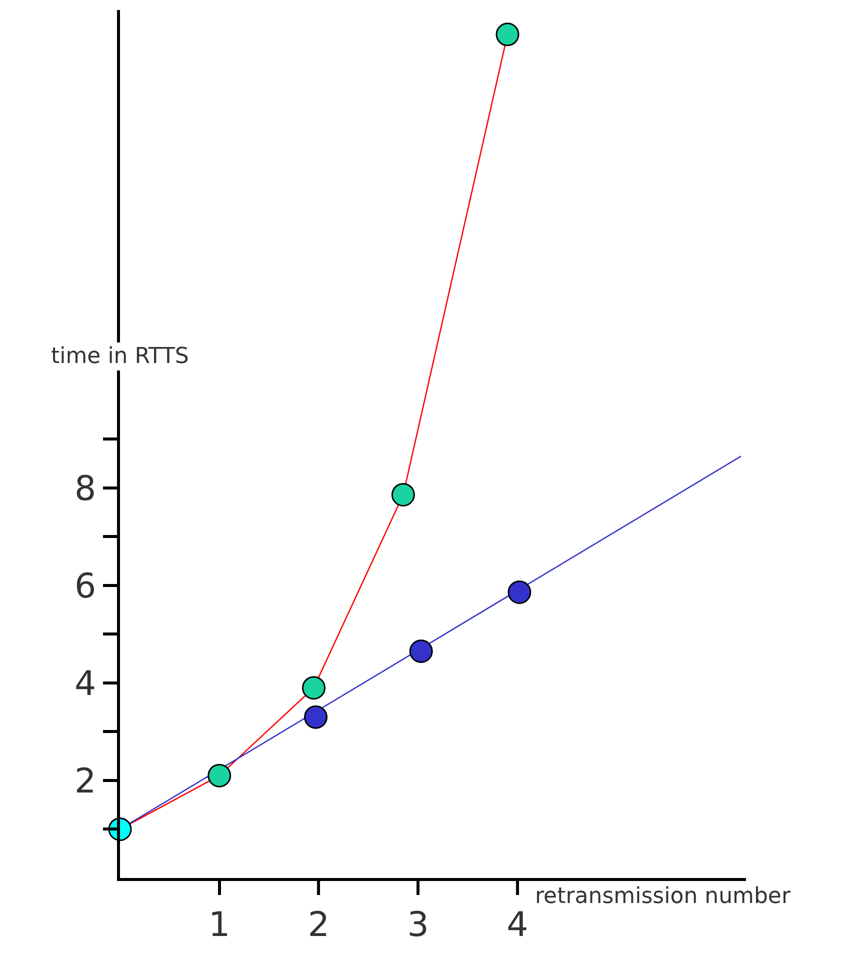  What do you see at coordinates (85, 488) in the screenshot?
I see `y-tick-label: 8` at bounding box center [85, 488].